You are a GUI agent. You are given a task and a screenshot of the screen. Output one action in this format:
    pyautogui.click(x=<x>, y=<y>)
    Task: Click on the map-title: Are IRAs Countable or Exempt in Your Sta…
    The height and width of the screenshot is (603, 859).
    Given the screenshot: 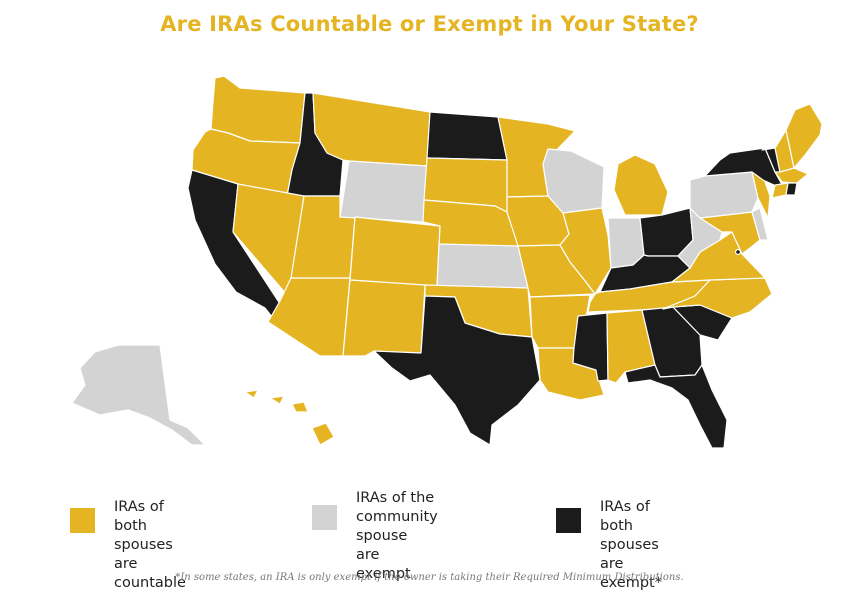 What is the action you would take?
    pyautogui.click(x=429, y=24)
    